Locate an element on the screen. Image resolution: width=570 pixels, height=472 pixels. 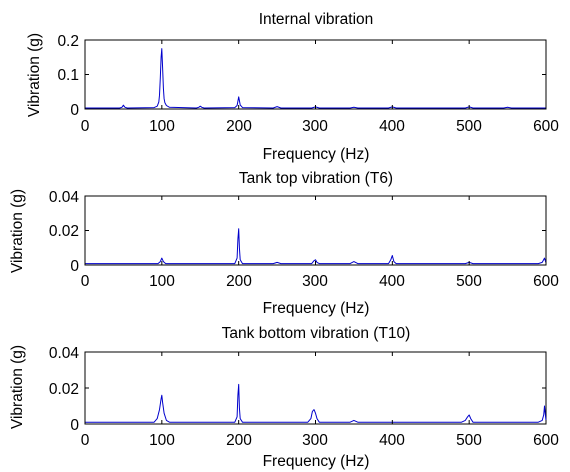
panel-2-ytick-label-1: 0.02 is located at coordinates (64, 231).